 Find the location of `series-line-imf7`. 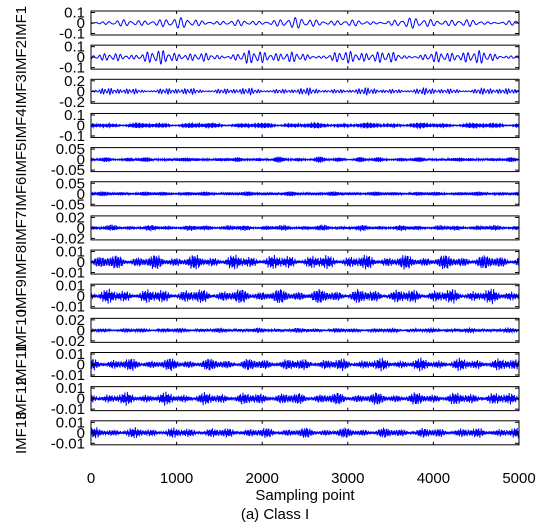

series-line-imf7 is located at coordinates (305, 228).